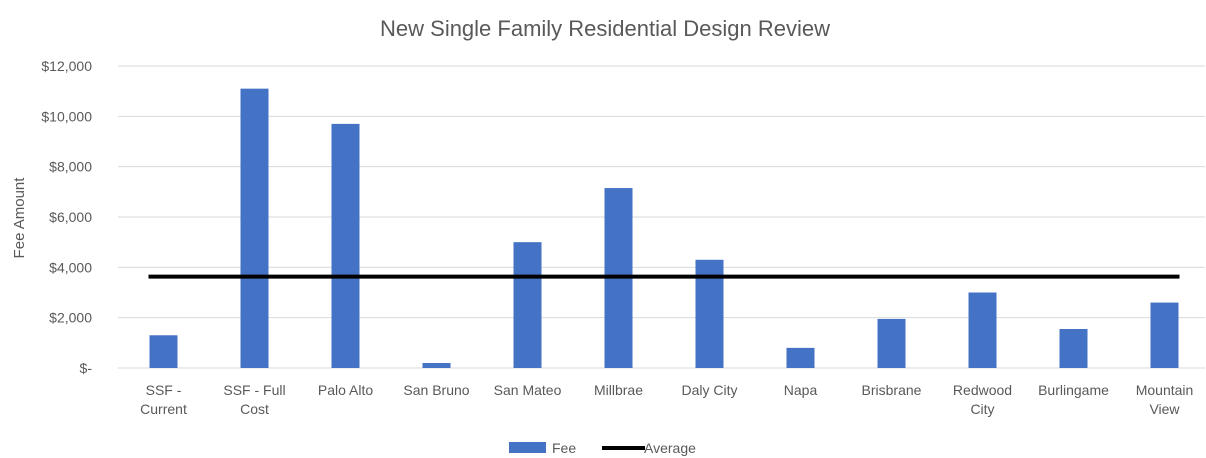  What do you see at coordinates (436, 390) in the screenshot?
I see `x-tick-label: San Bruno` at bounding box center [436, 390].